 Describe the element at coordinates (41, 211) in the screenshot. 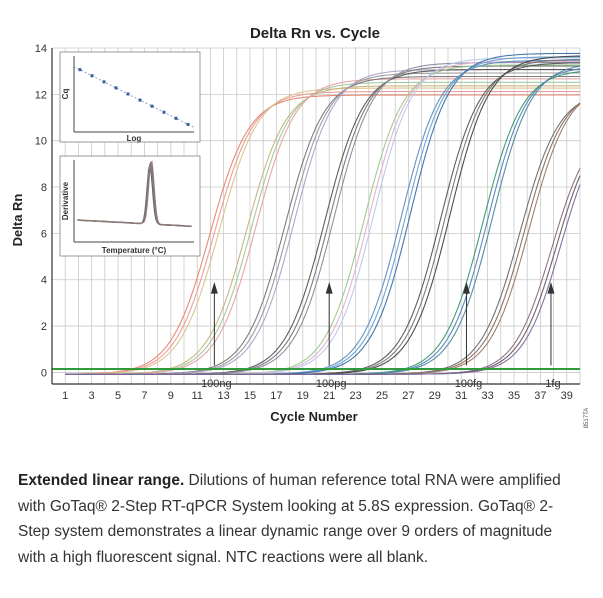

I see `y-tick-labels: 0 2 4 6 8 10 12 14` at that location.